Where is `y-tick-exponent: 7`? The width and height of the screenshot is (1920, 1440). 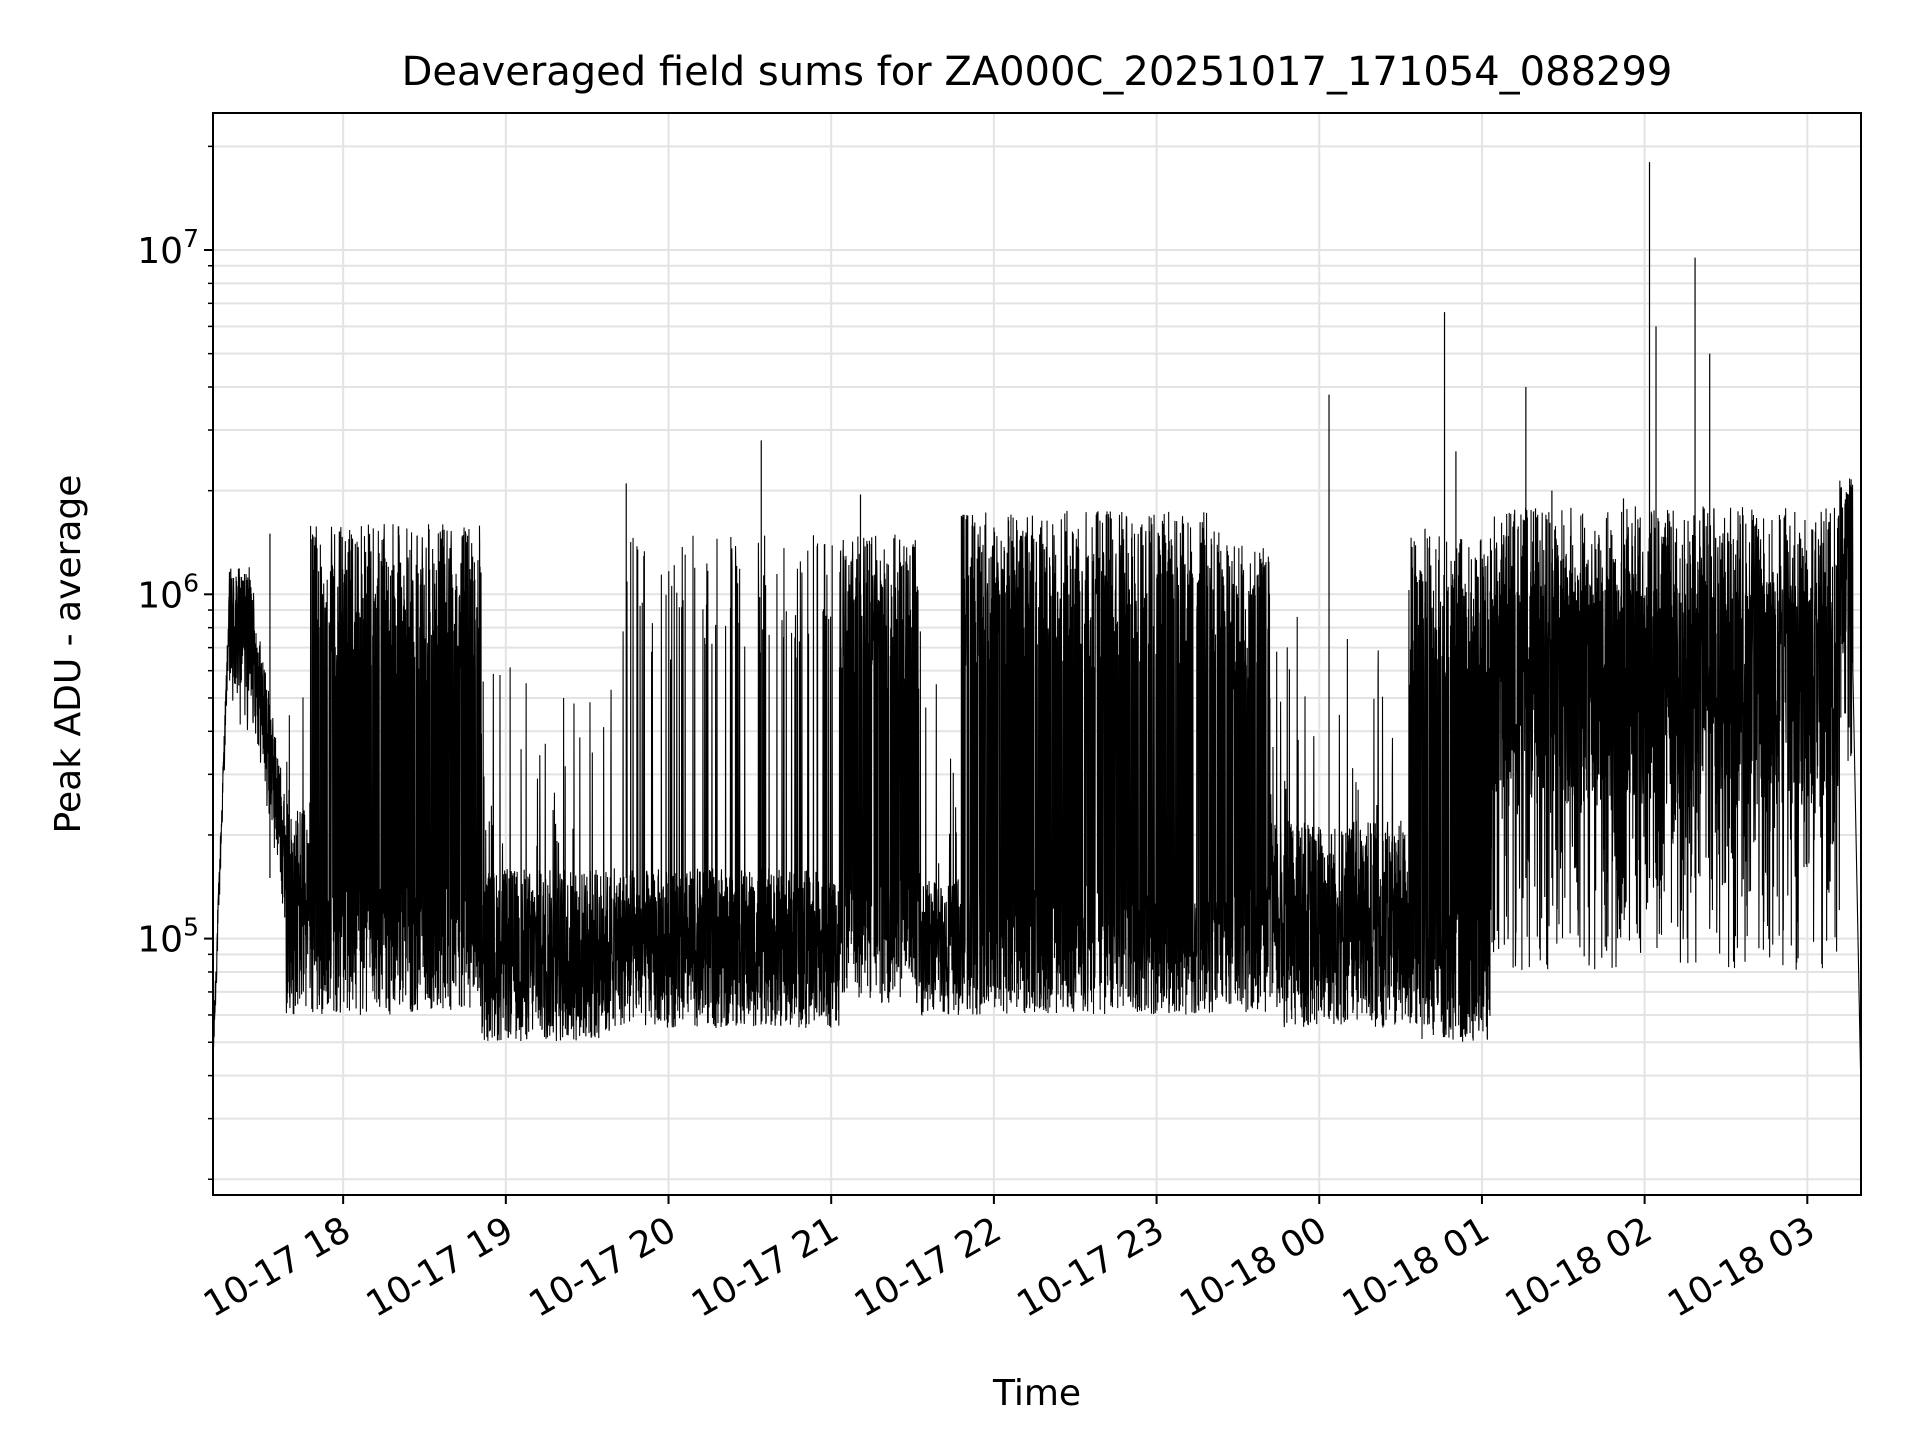
y-tick-exponent: 7 is located at coordinates (191, 238).